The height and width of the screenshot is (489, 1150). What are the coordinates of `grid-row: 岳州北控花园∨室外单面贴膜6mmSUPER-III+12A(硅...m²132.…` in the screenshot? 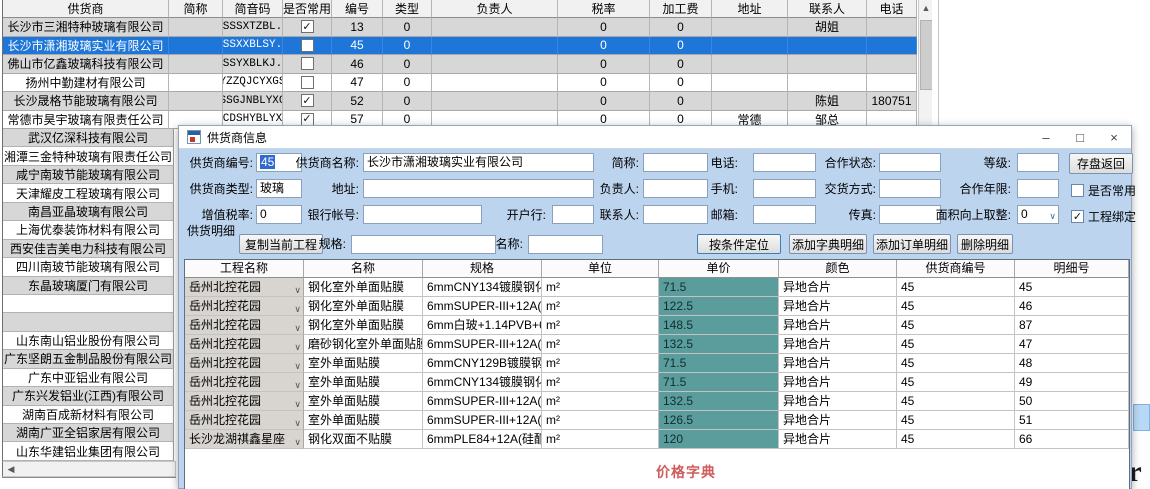 It's located at (657, 401).